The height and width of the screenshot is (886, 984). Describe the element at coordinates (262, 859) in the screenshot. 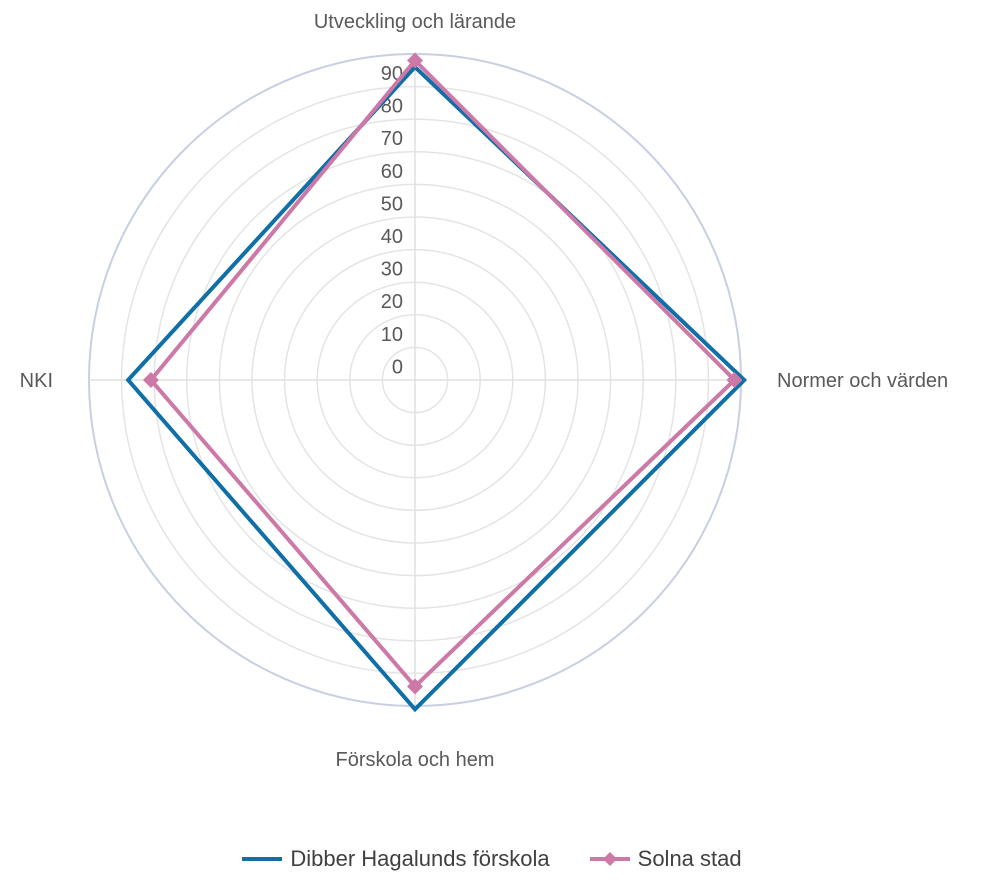

I see `legend-line-icon` at that location.